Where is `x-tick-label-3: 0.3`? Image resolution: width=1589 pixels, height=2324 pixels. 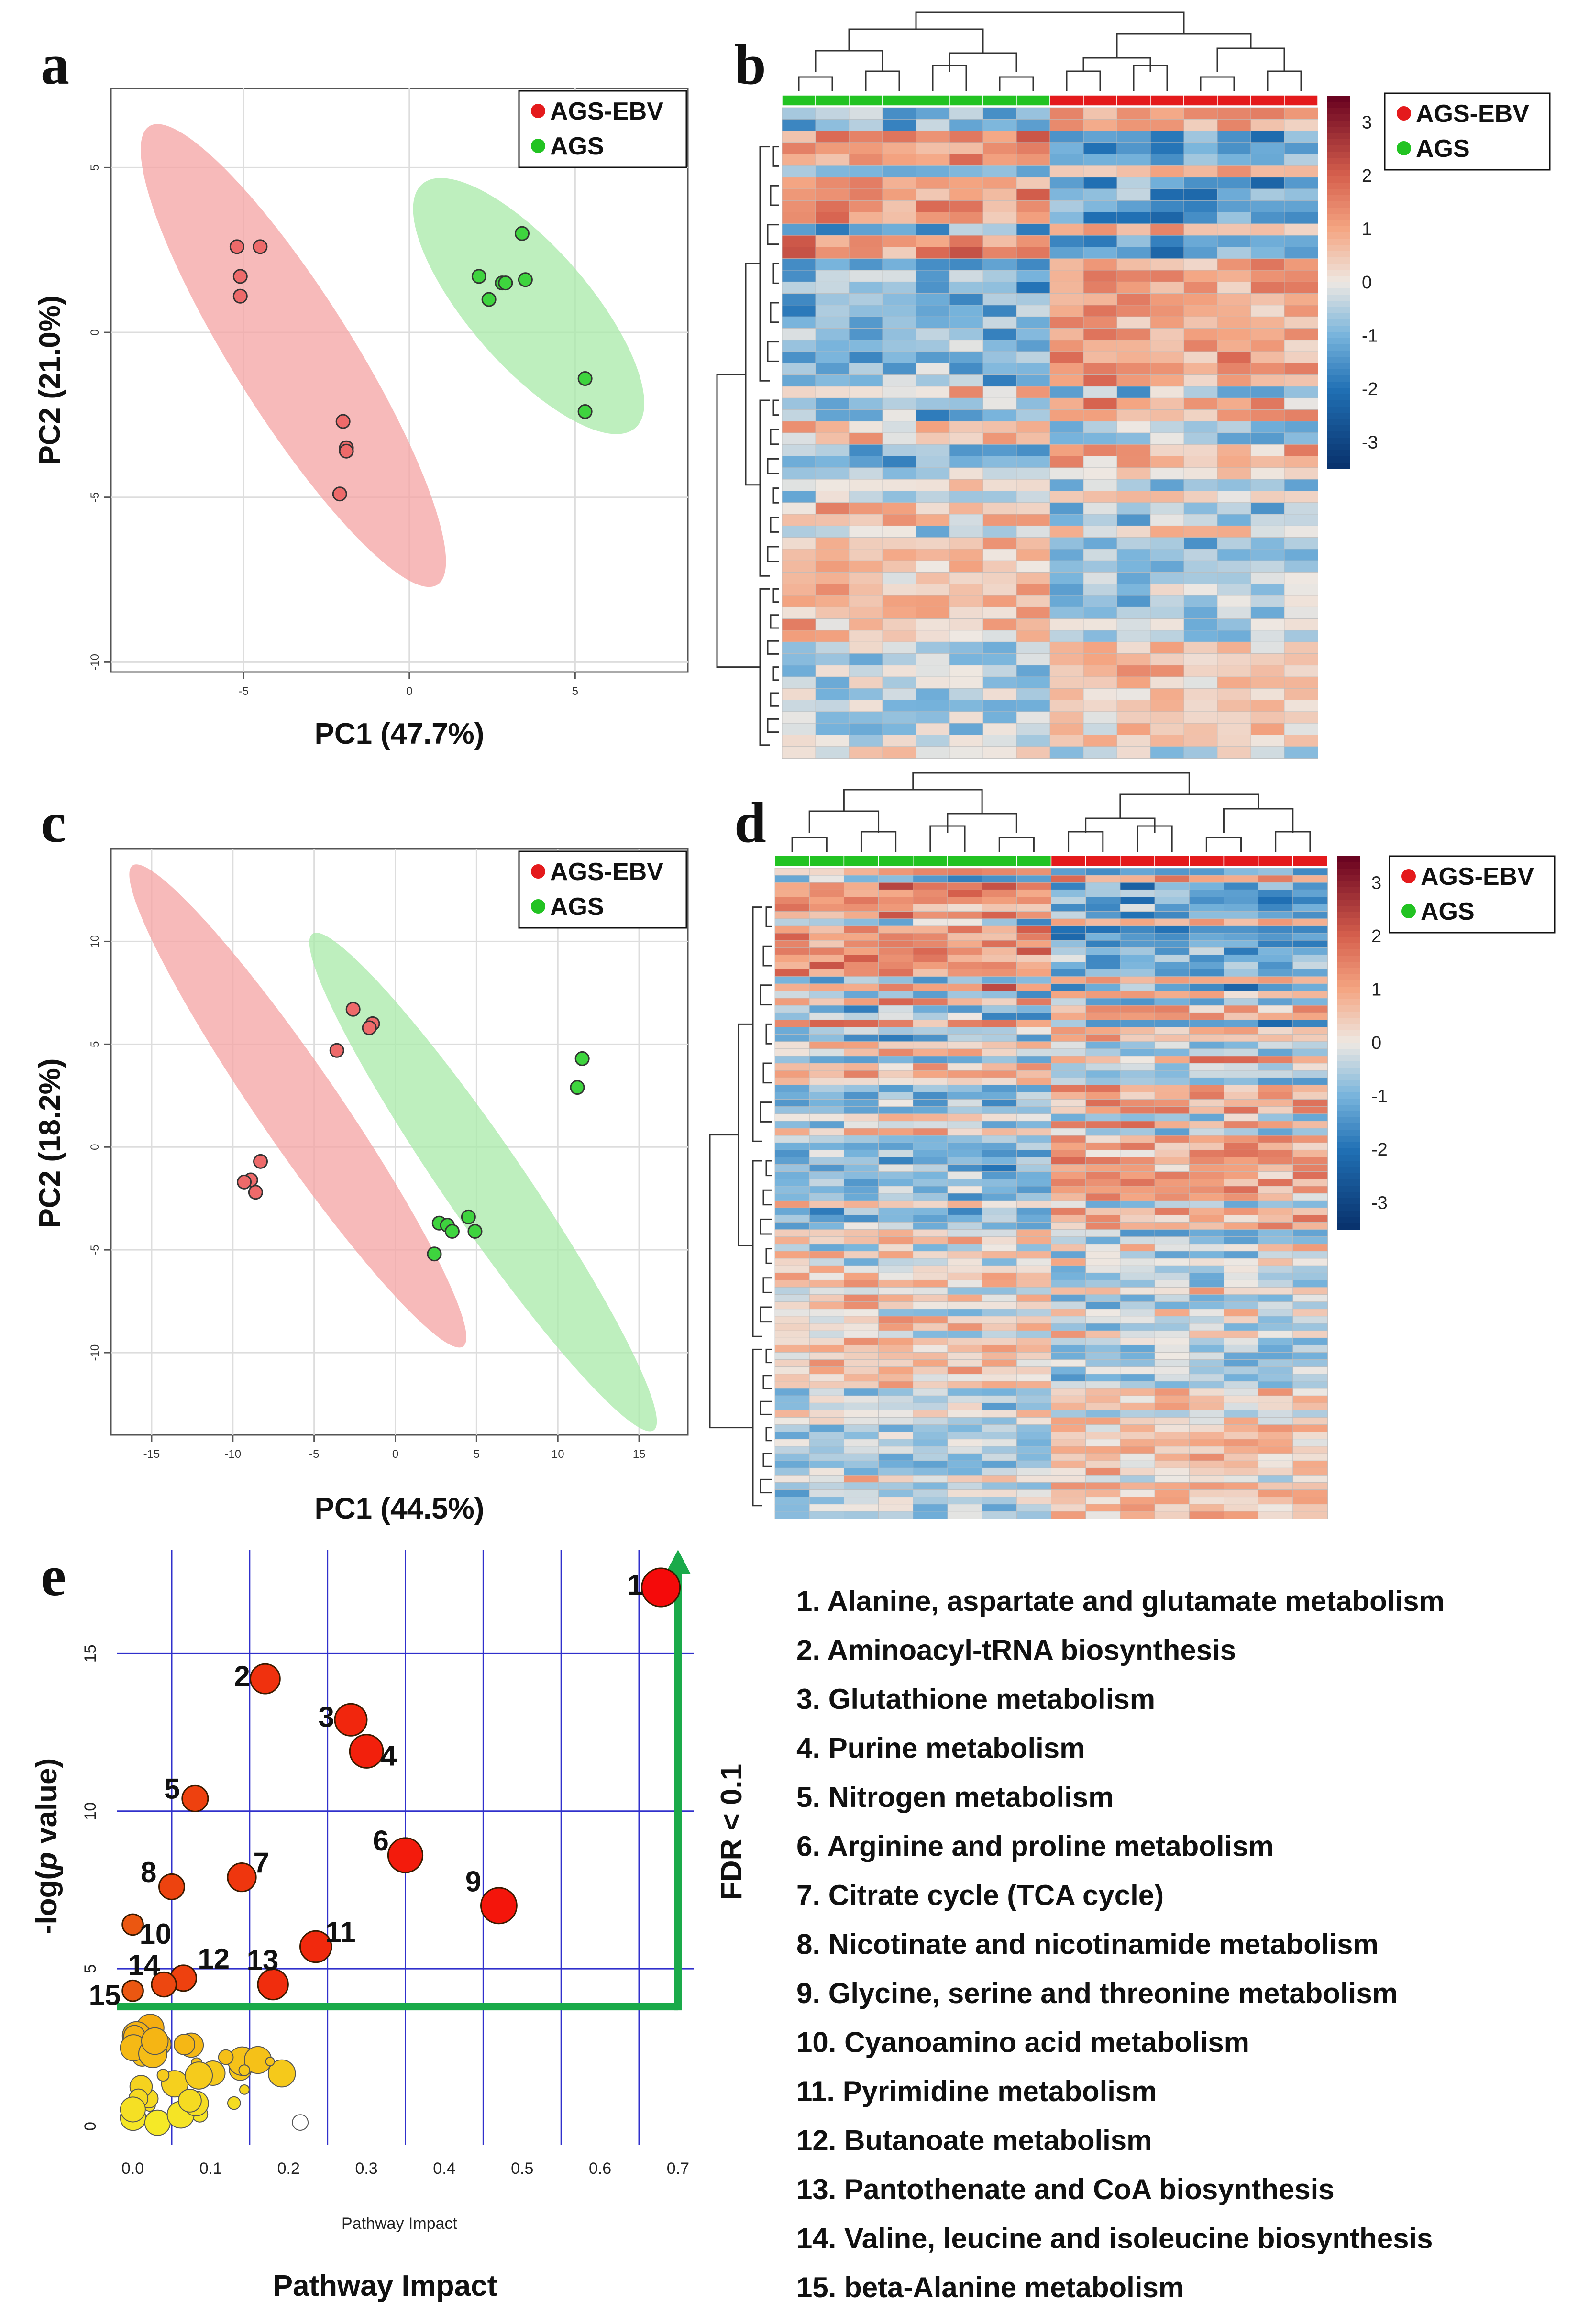
x-tick-label-3: 0.3 is located at coordinates (366, 2168).